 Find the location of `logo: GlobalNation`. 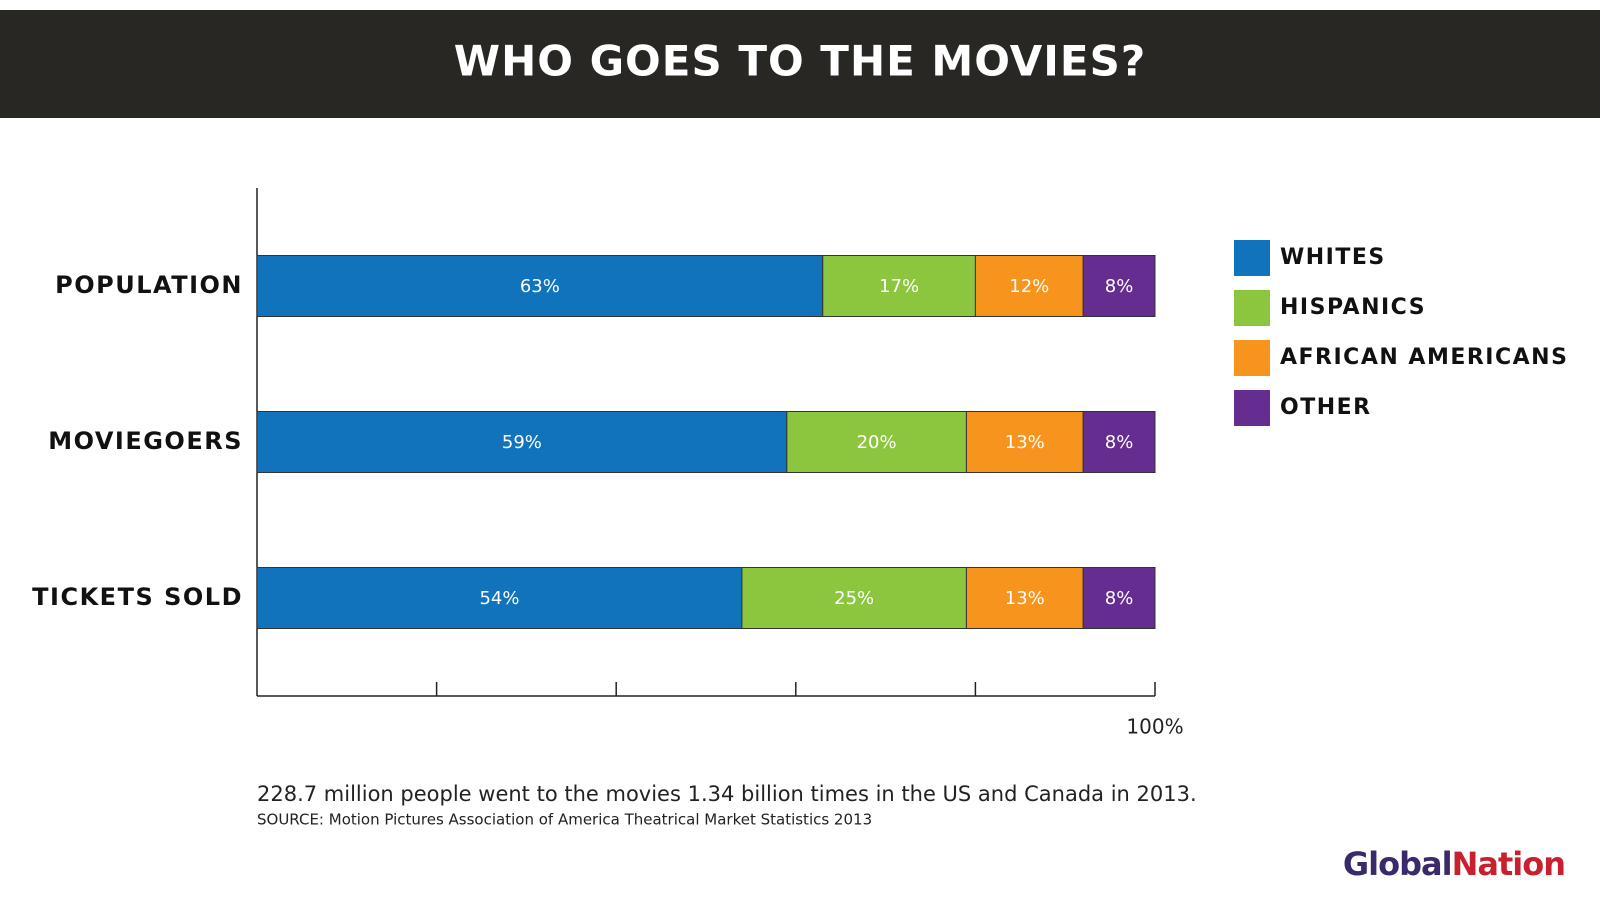

logo: GlobalNation is located at coordinates (1454, 864).